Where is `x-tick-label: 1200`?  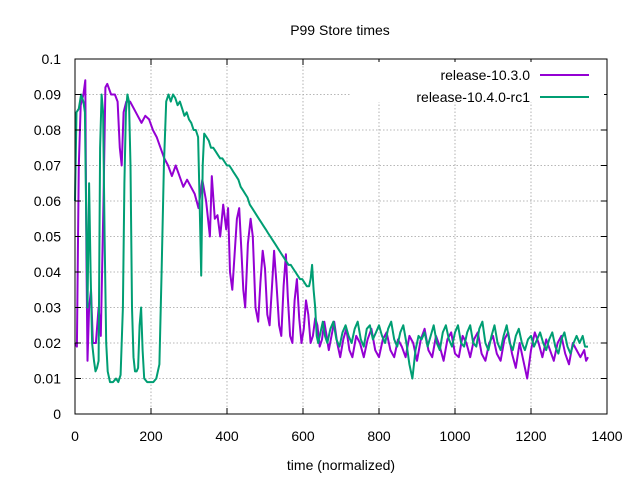
x-tick-label: 1200 is located at coordinates (530, 436).